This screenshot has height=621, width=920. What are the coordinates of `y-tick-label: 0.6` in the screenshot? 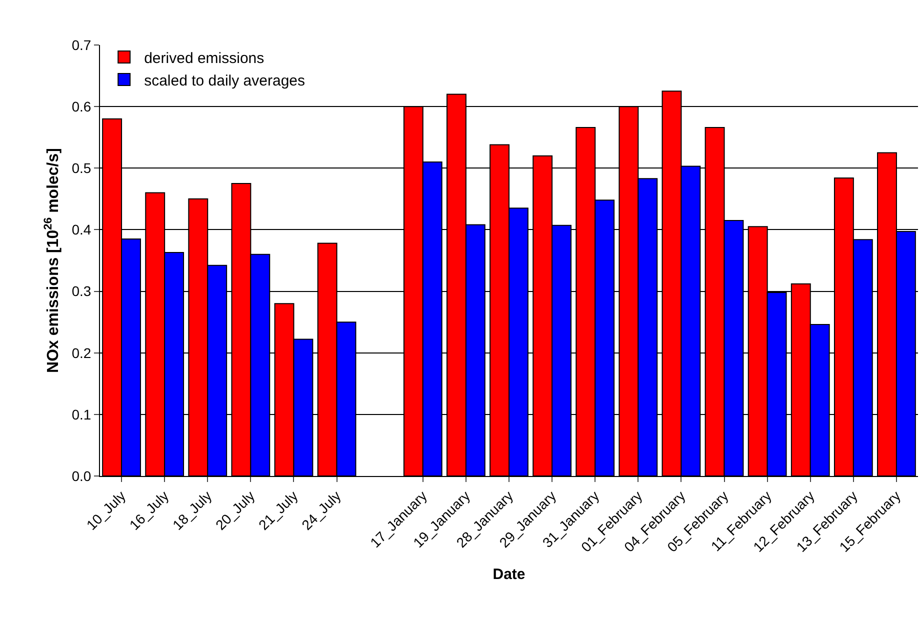 It's located at (82, 106).